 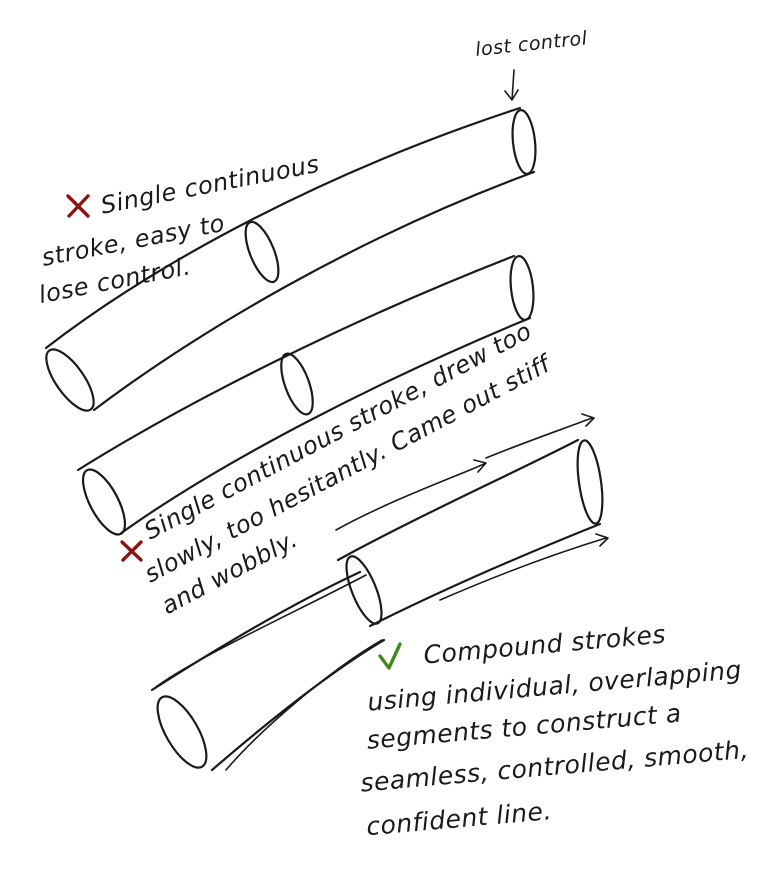 What do you see at coordinates (209, 185) in the screenshot?
I see `example-1-line-1: Single continuous` at bounding box center [209, 185].